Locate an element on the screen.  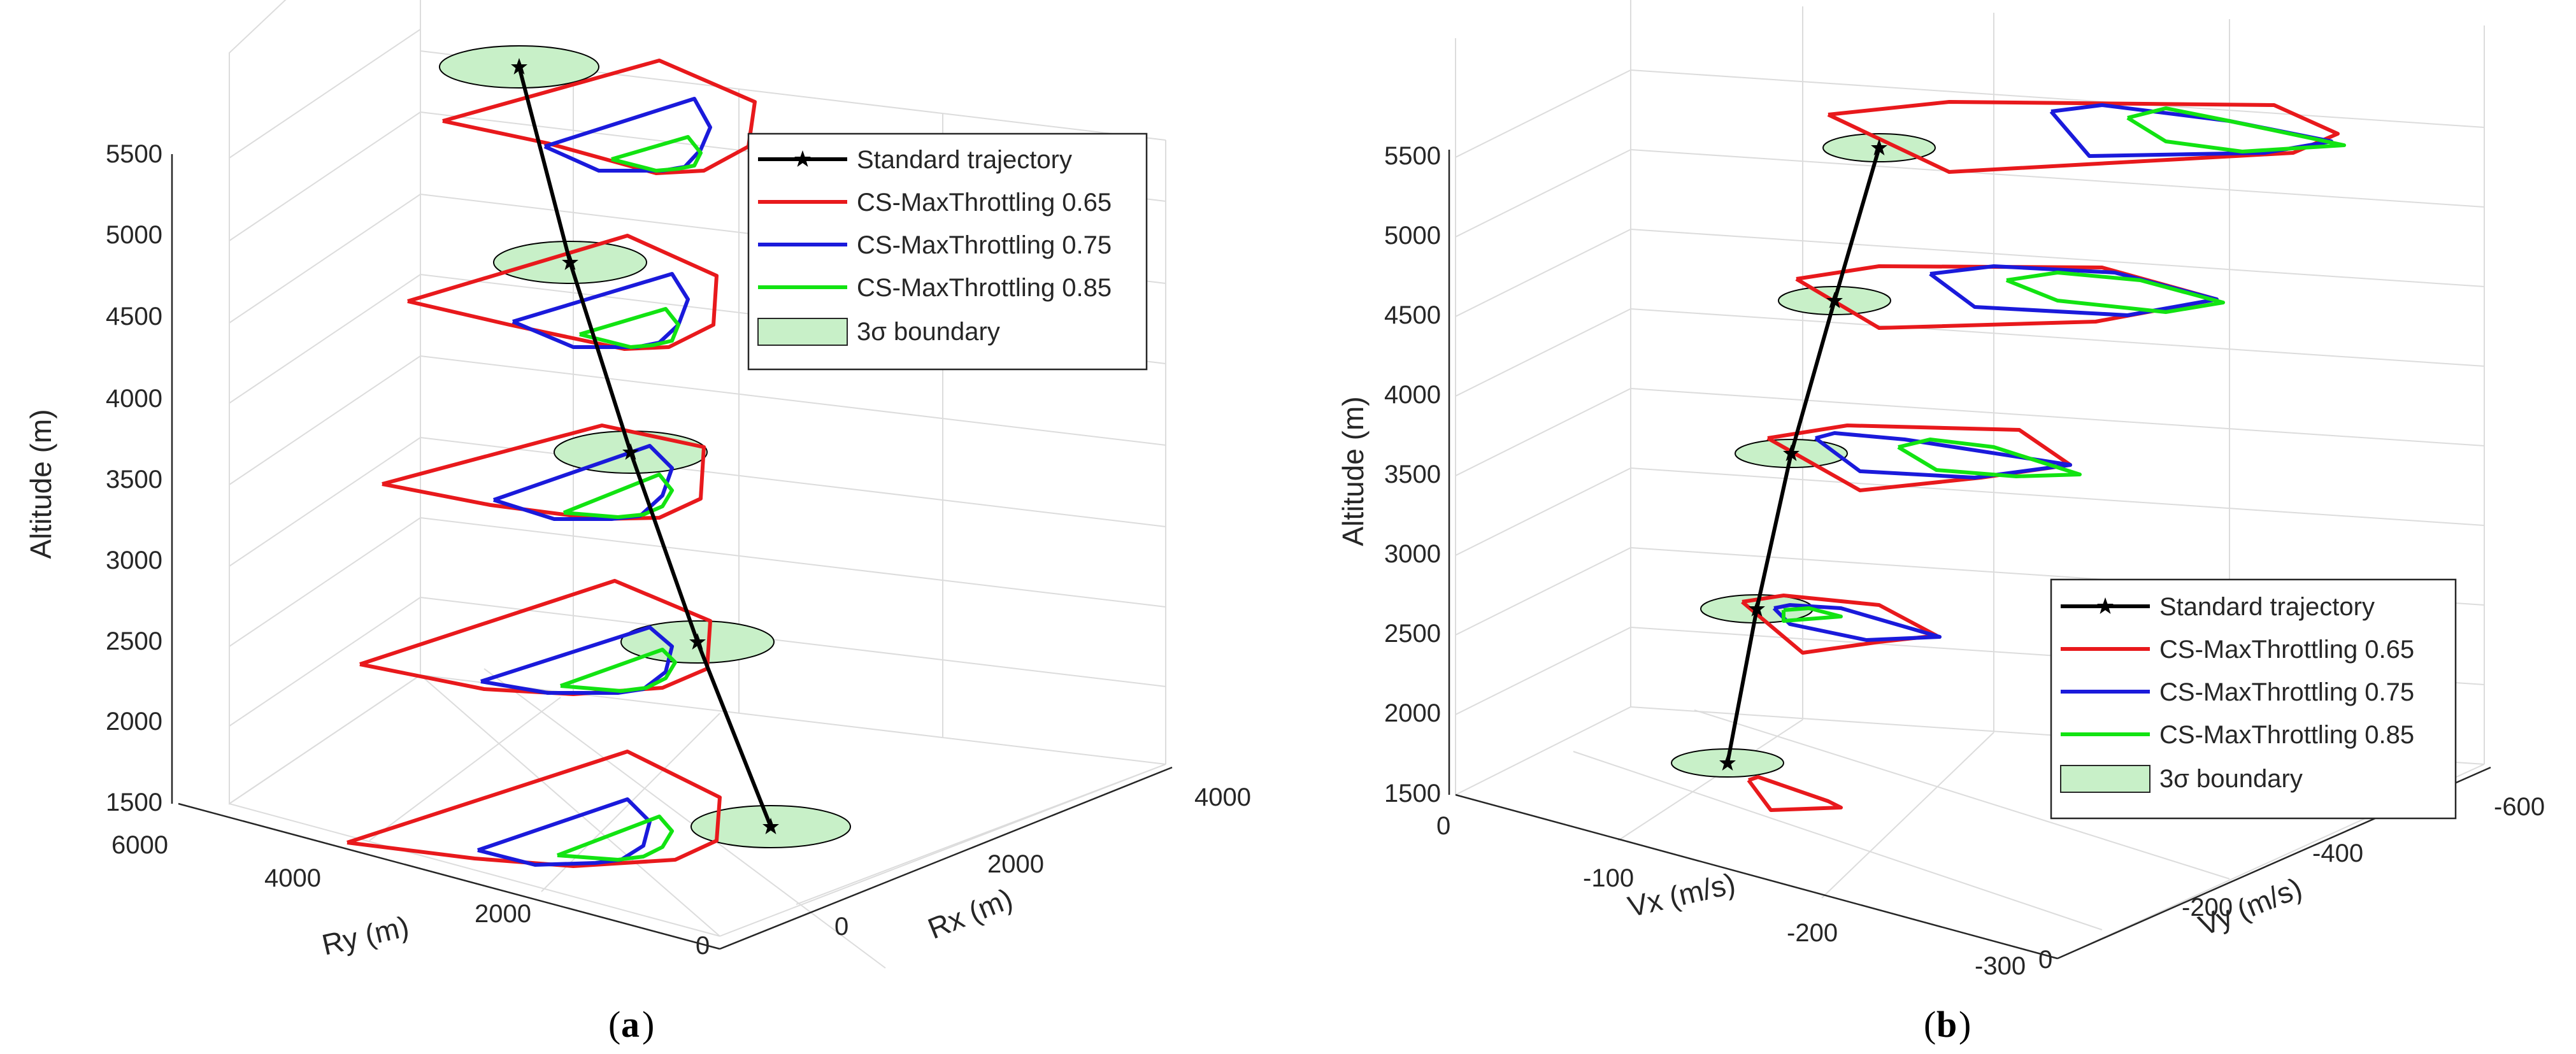
ry-tick: 0 is located at coordinates (703, 946).